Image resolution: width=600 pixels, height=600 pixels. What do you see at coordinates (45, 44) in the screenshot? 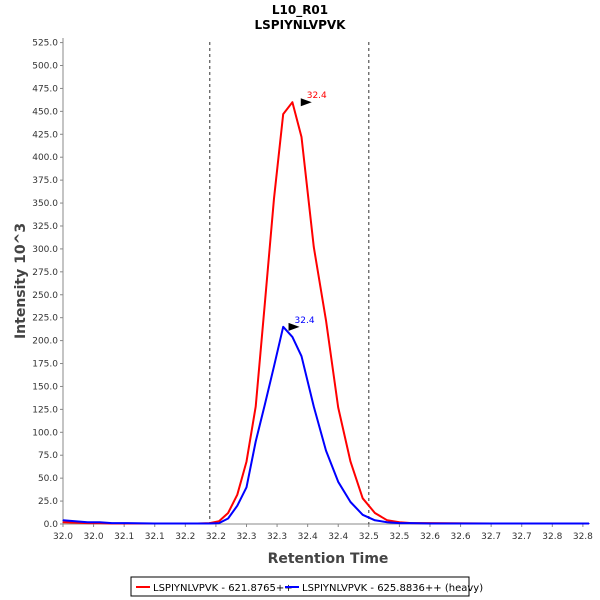
I see `y-tick-label: 525.0` at bounding box center [45, 44].